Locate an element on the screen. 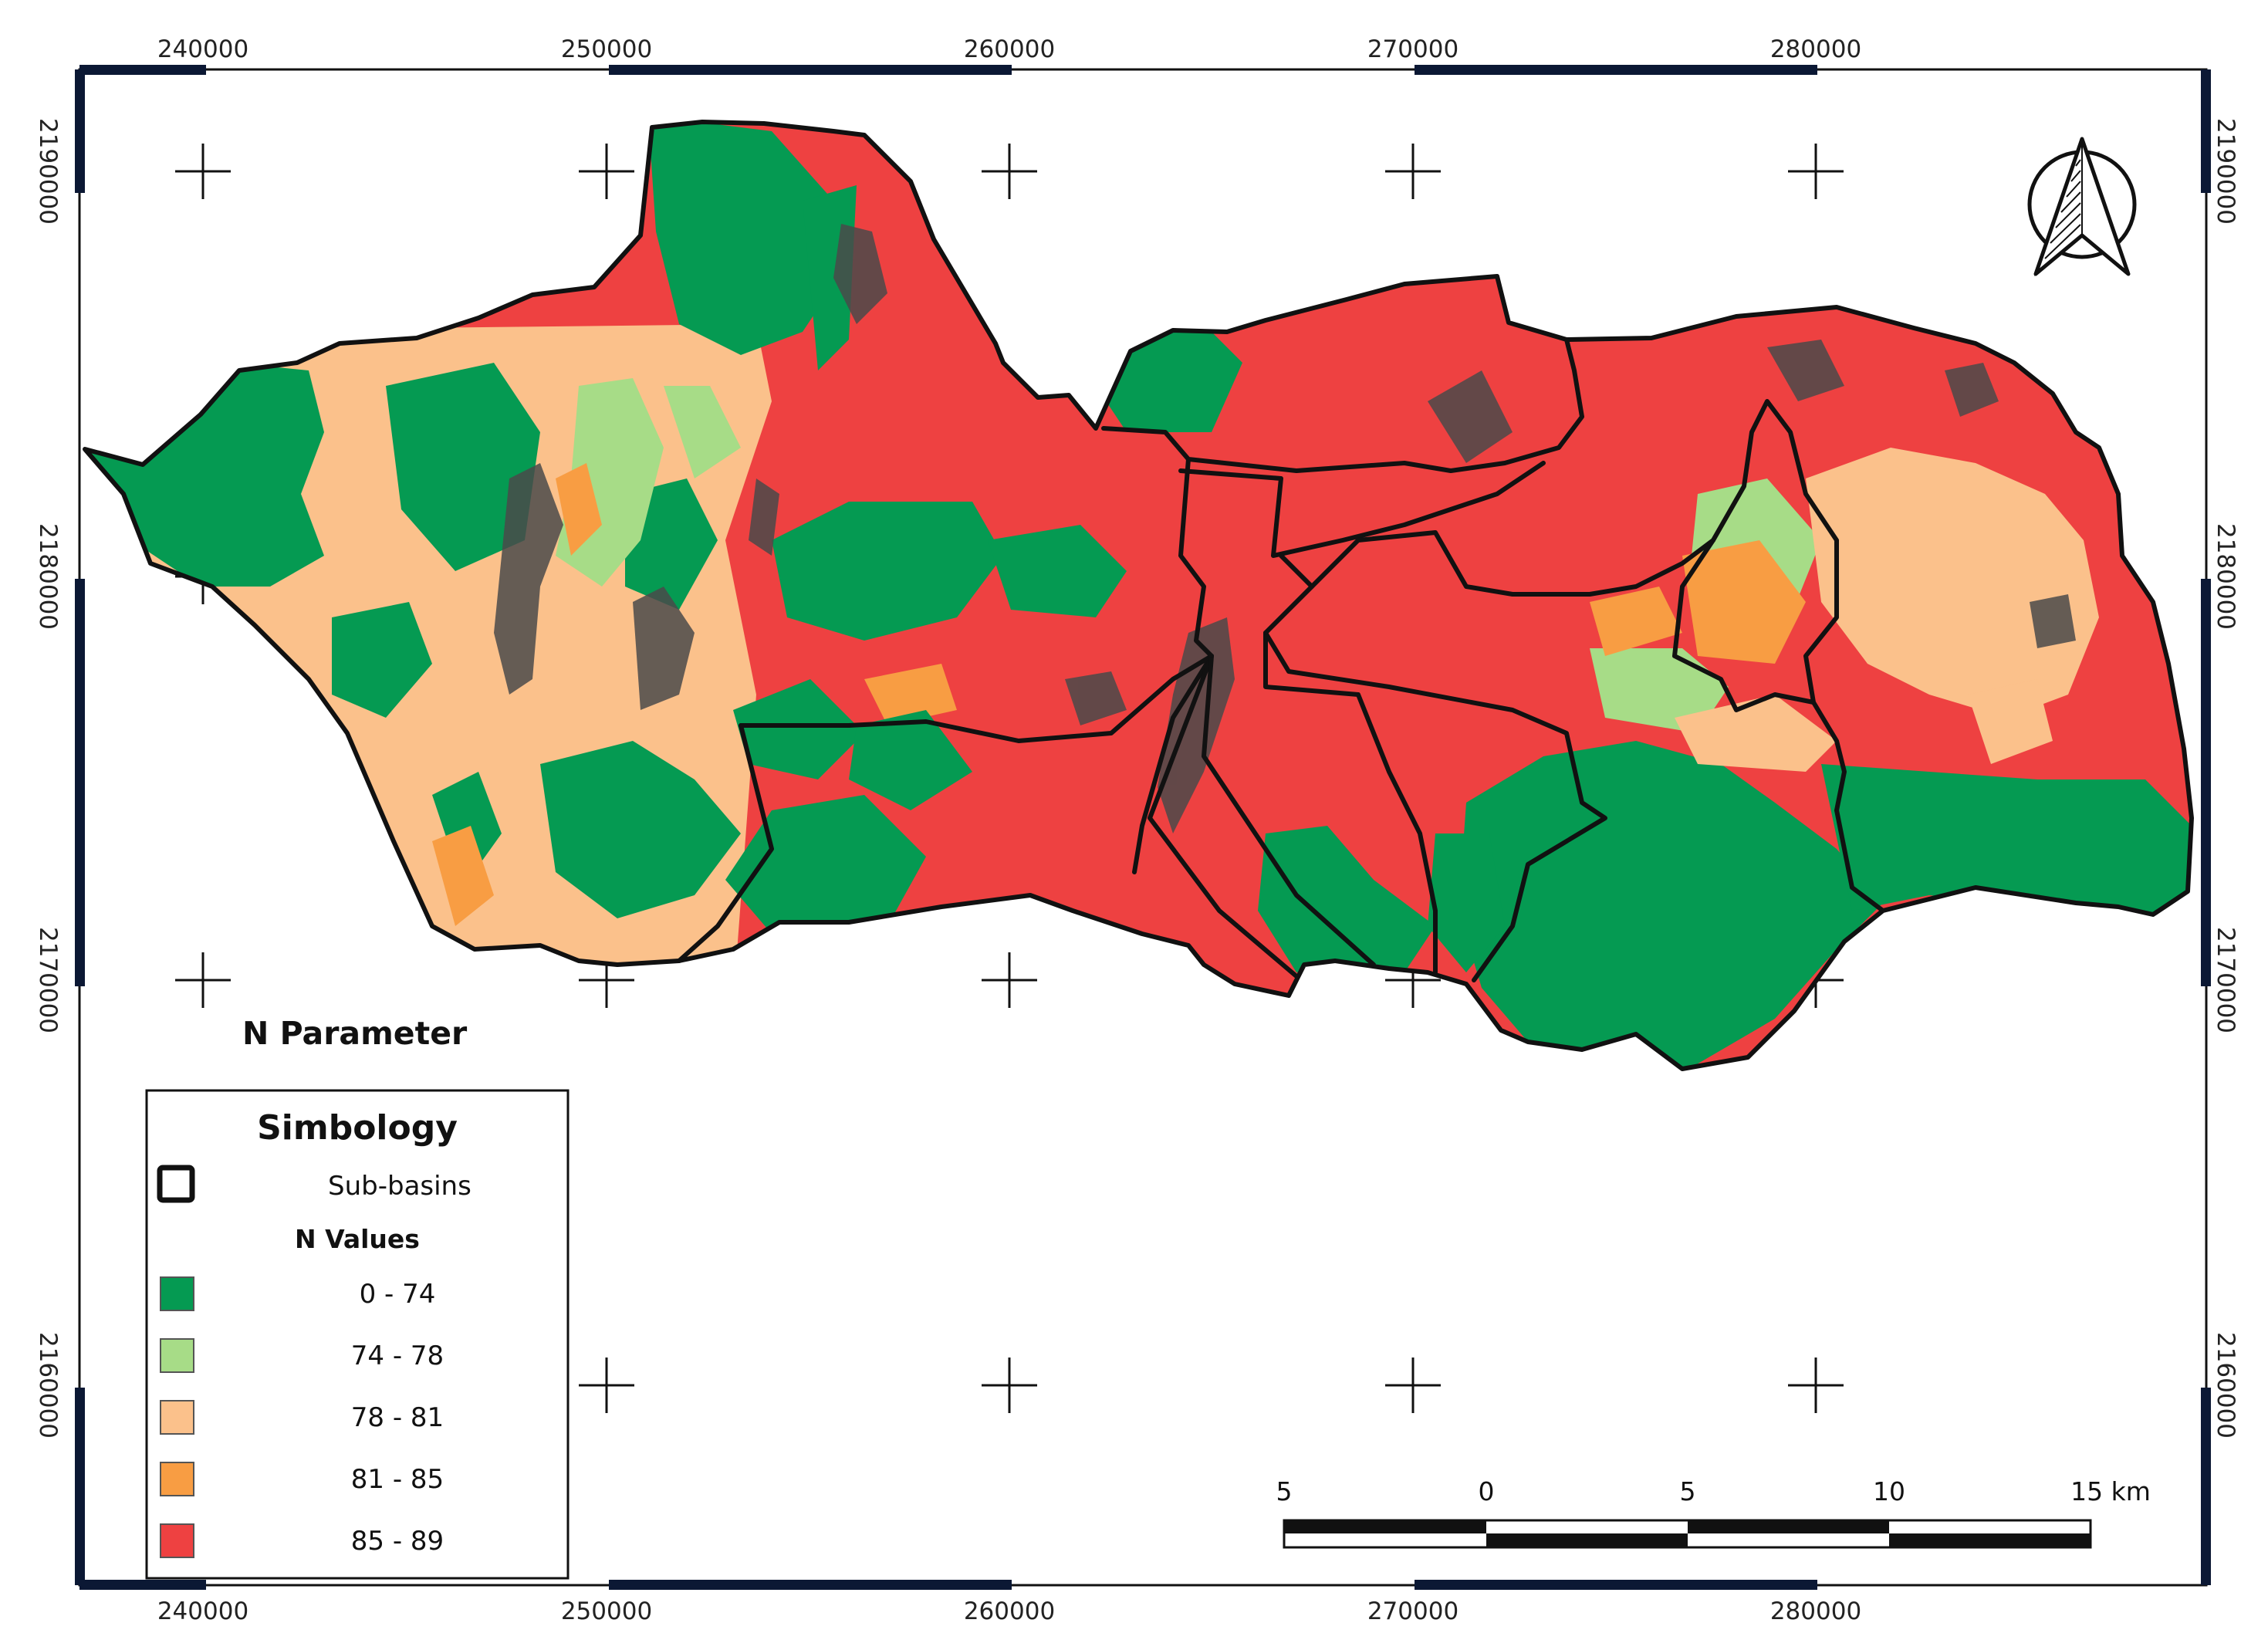  north-arrow-icon is located at coordinates (2082, 207).